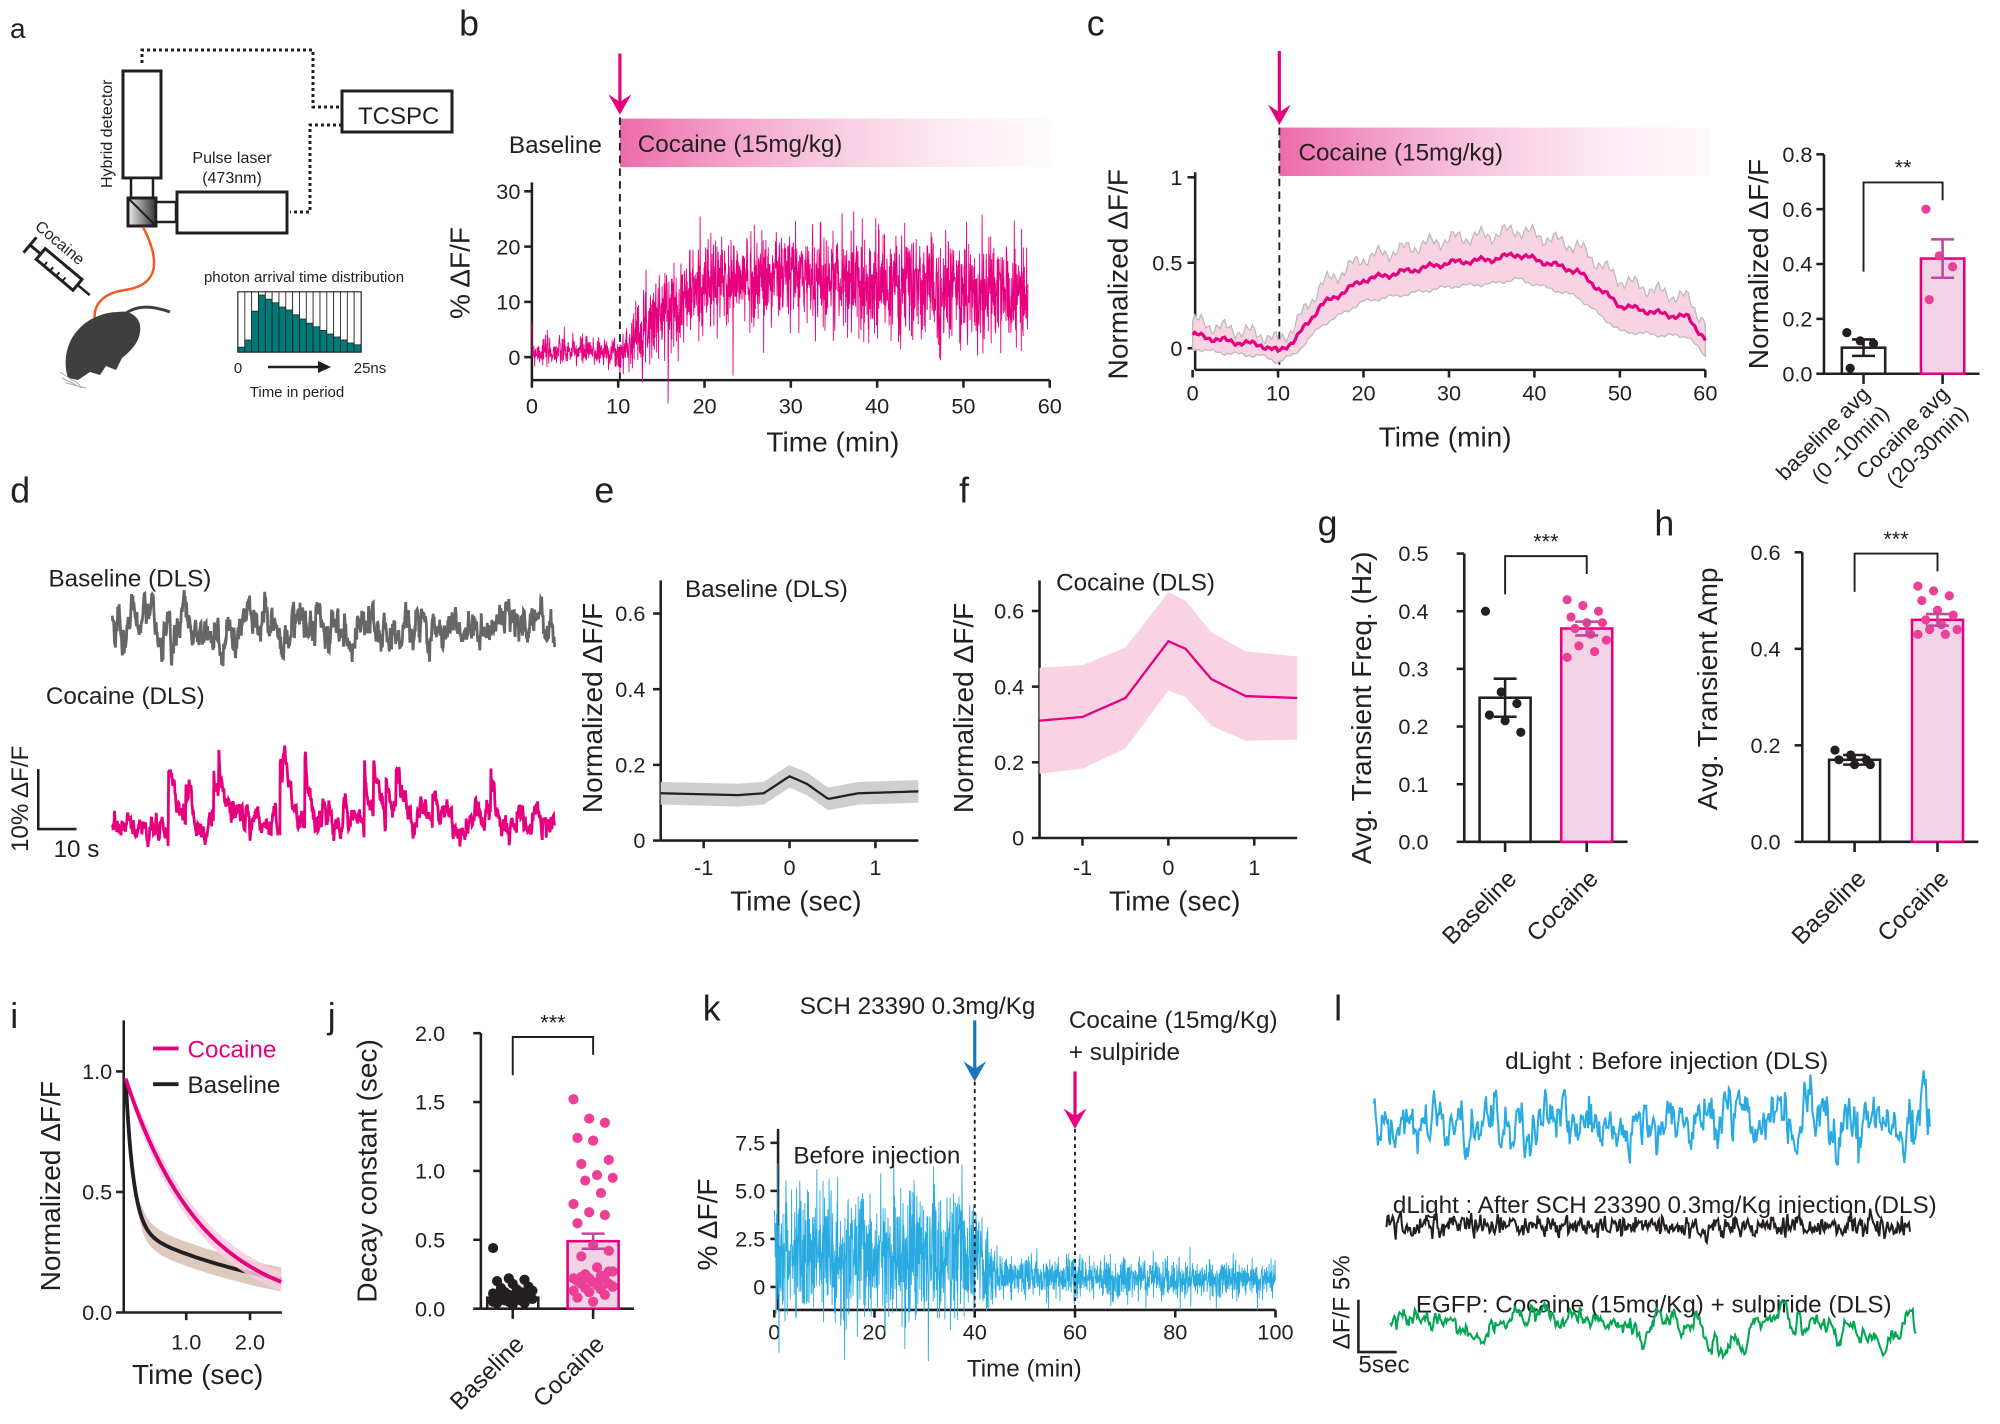 This screenshot has width=2000, height=1424. Describe the element at coordinates (1096, 24) in the screenshot. I see `panel-label-c: c` at that location.